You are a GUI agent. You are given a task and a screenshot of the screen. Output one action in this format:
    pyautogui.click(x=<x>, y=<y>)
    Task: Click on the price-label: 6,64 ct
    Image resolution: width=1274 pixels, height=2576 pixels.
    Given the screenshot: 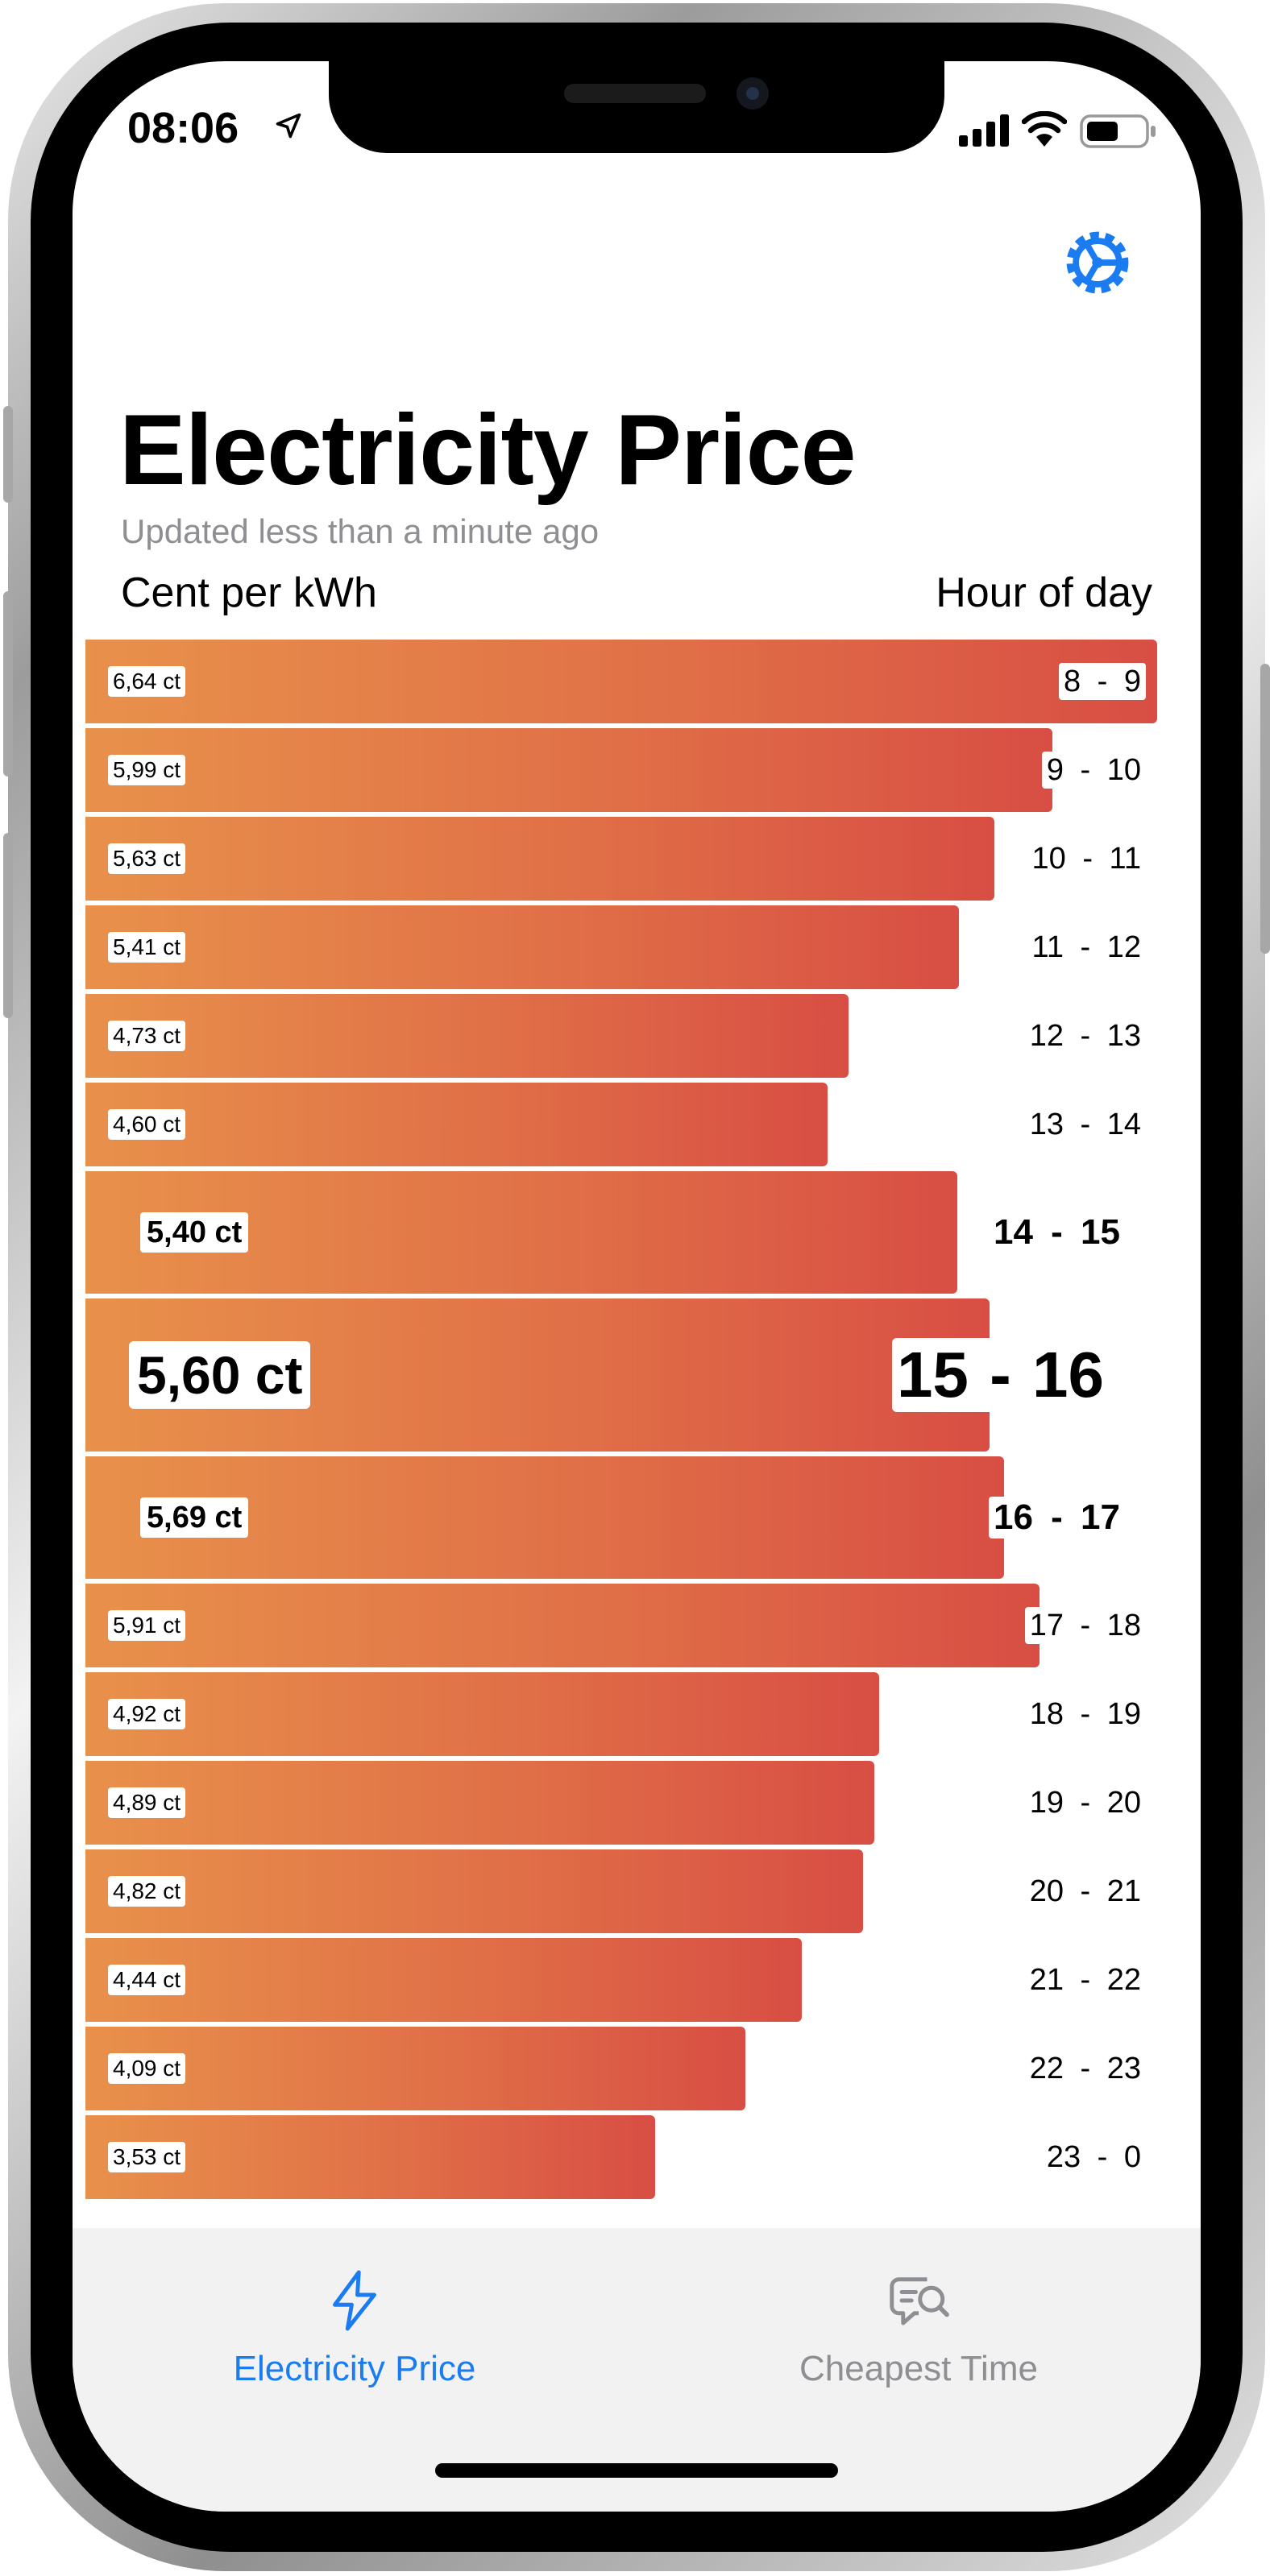 What is the action you would take?
    pyautogui.click(x=147, y=681)
    